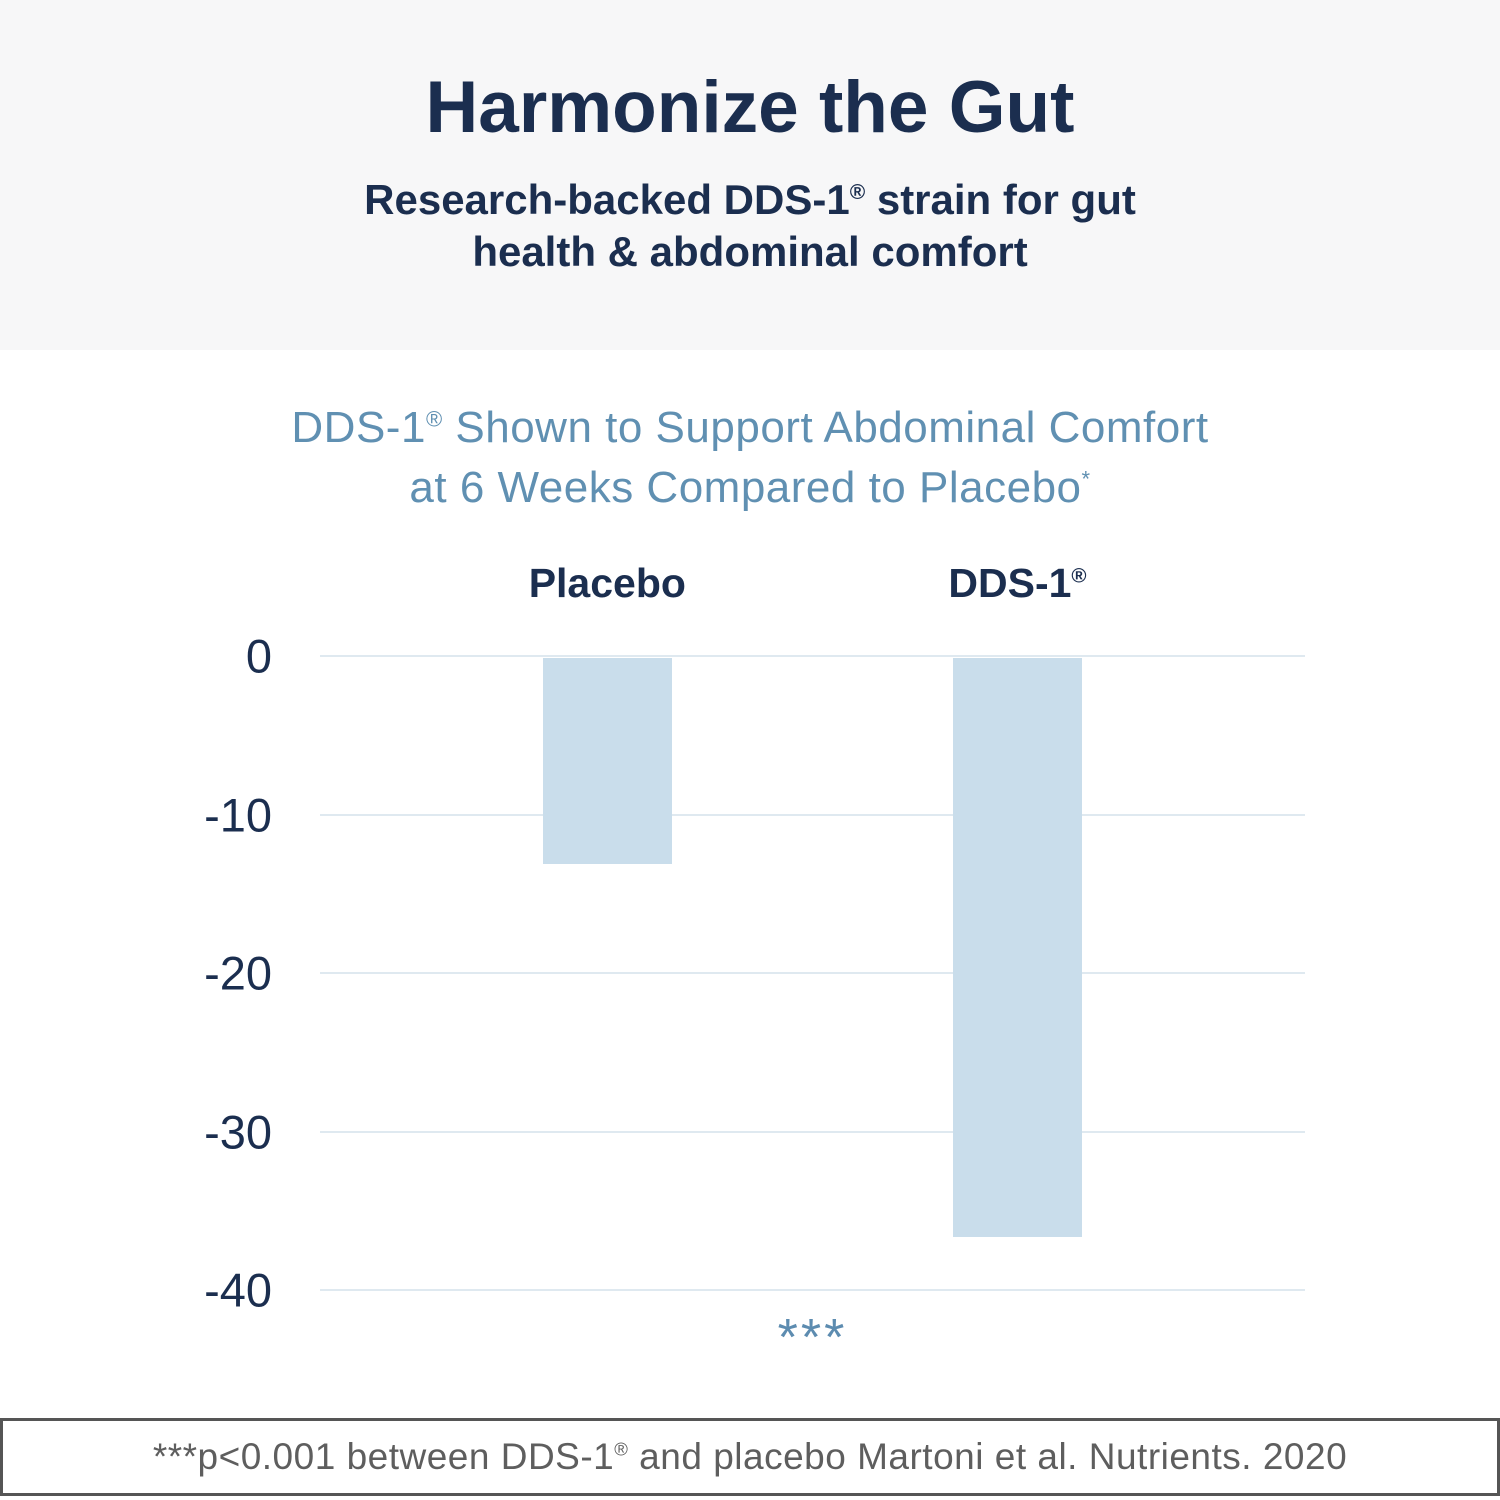 Image resolution: width=1500 pixels, height=1500 pixels. Describe the element at coordinates (812, 1290) in the screenshot. I see `gridline--40` at that location.